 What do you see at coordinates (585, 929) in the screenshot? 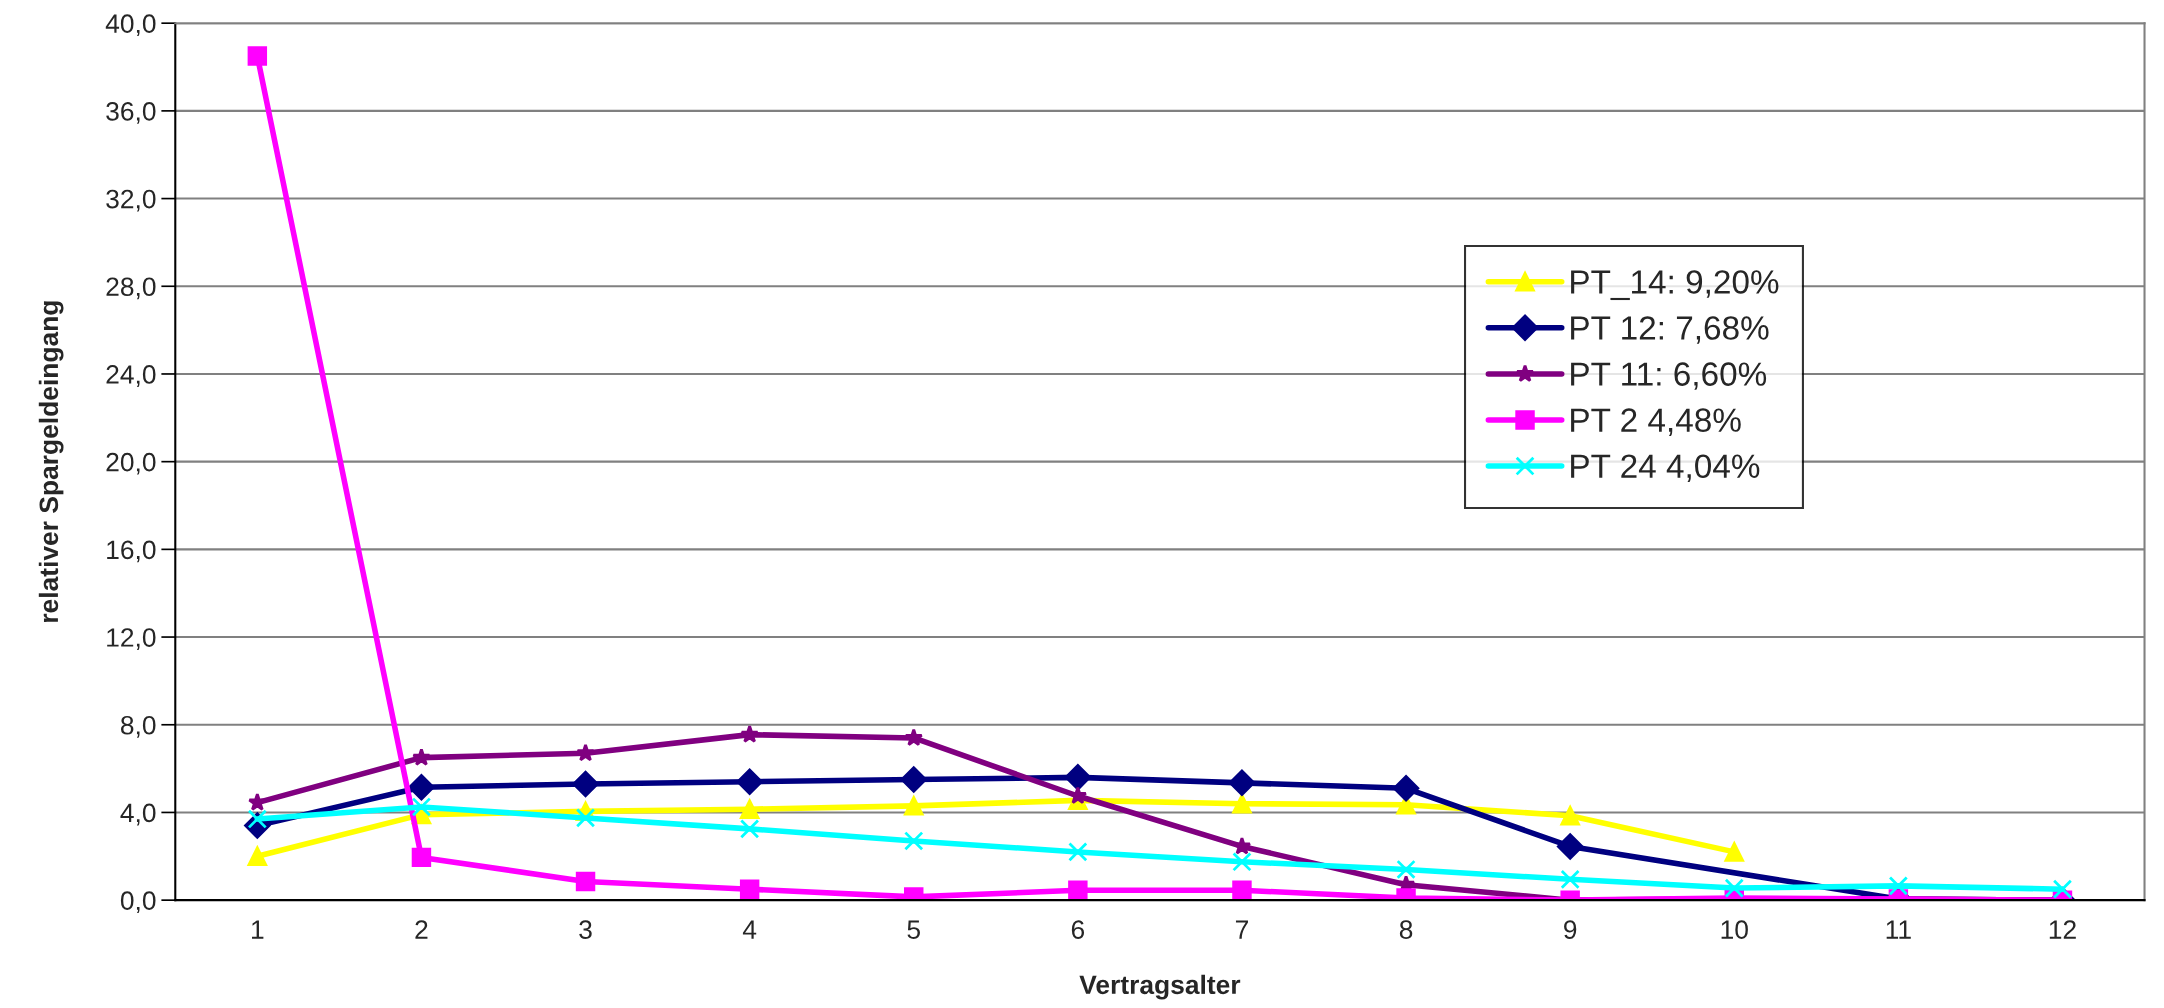
I see `x-tick-label: 3` at bounding box center [585, 929].